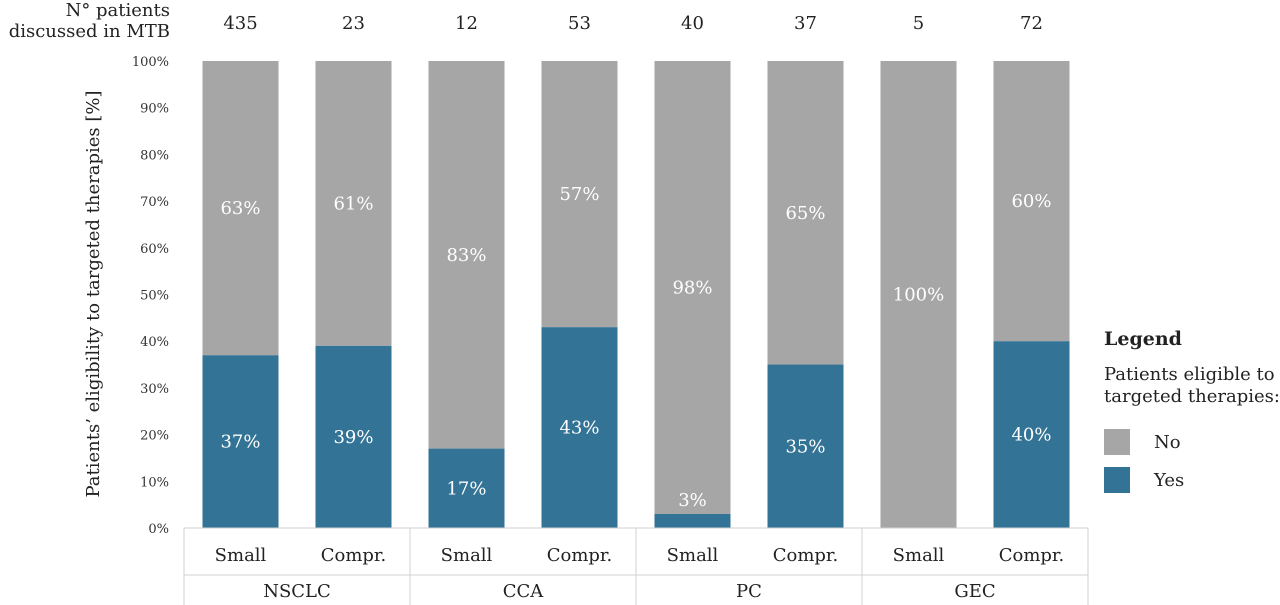 This screenshot has height=605, width=1280. Describe the element at coordinates (1189, 374) in the screenshot. I see `legend-subtitle-line-1: Patients eligible to` at that location.